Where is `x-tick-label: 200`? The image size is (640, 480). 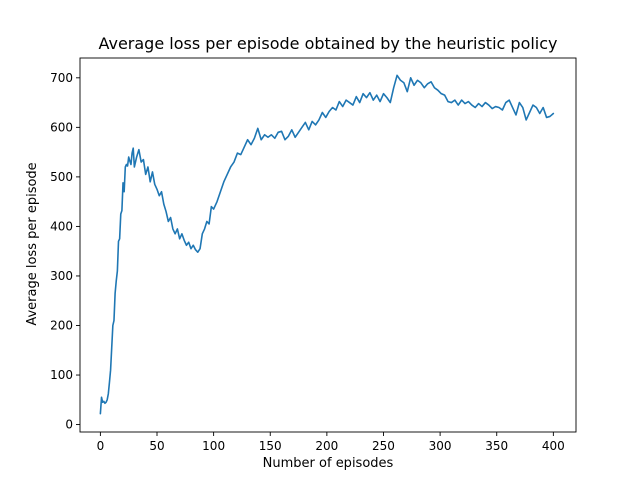
x-tick-label: 200 is located at coordinates (326, 446).